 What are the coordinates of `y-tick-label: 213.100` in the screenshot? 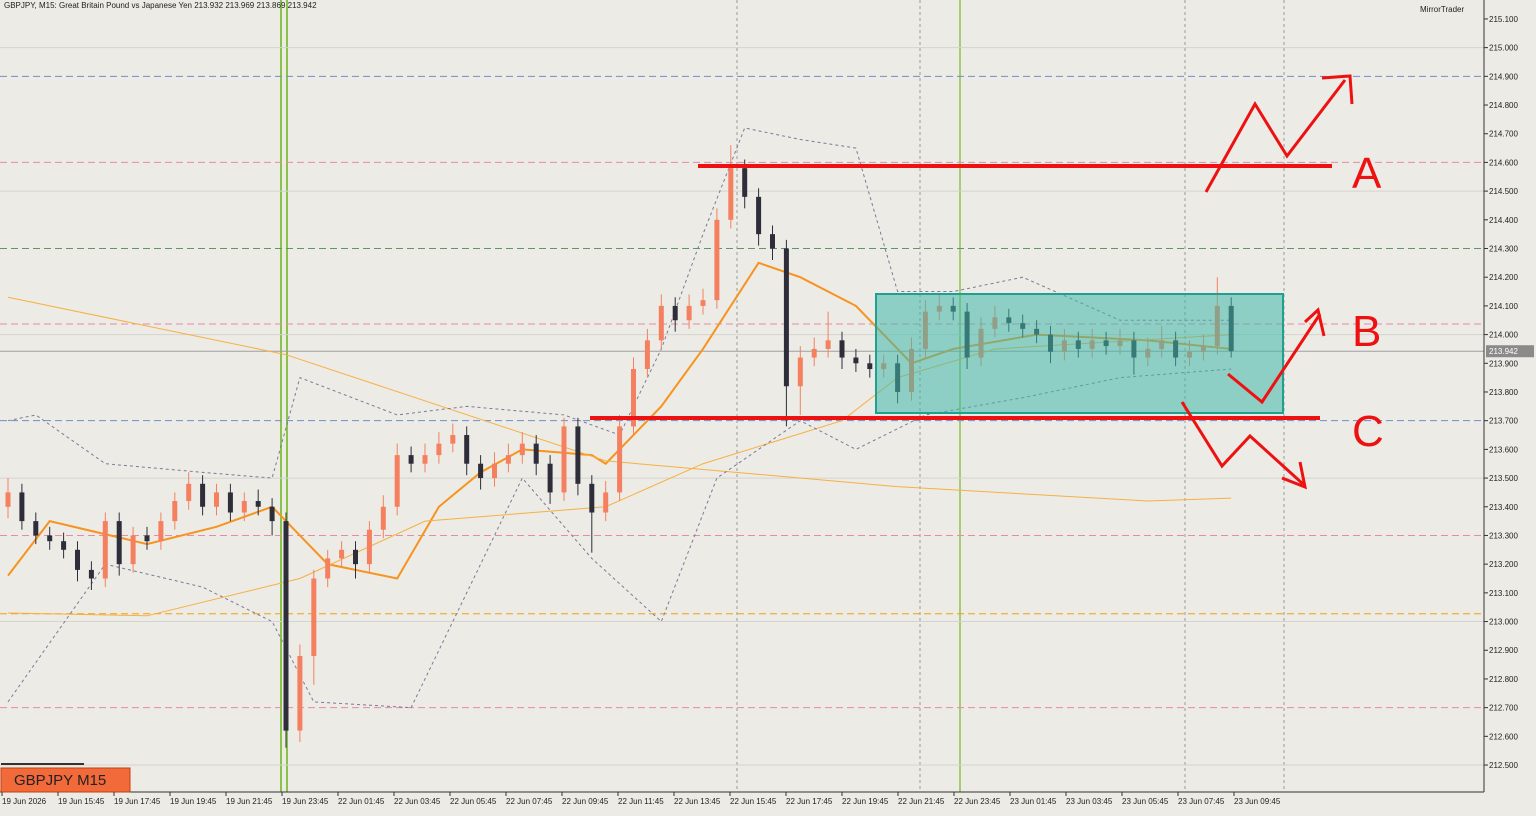 It's located at (1503, 593).